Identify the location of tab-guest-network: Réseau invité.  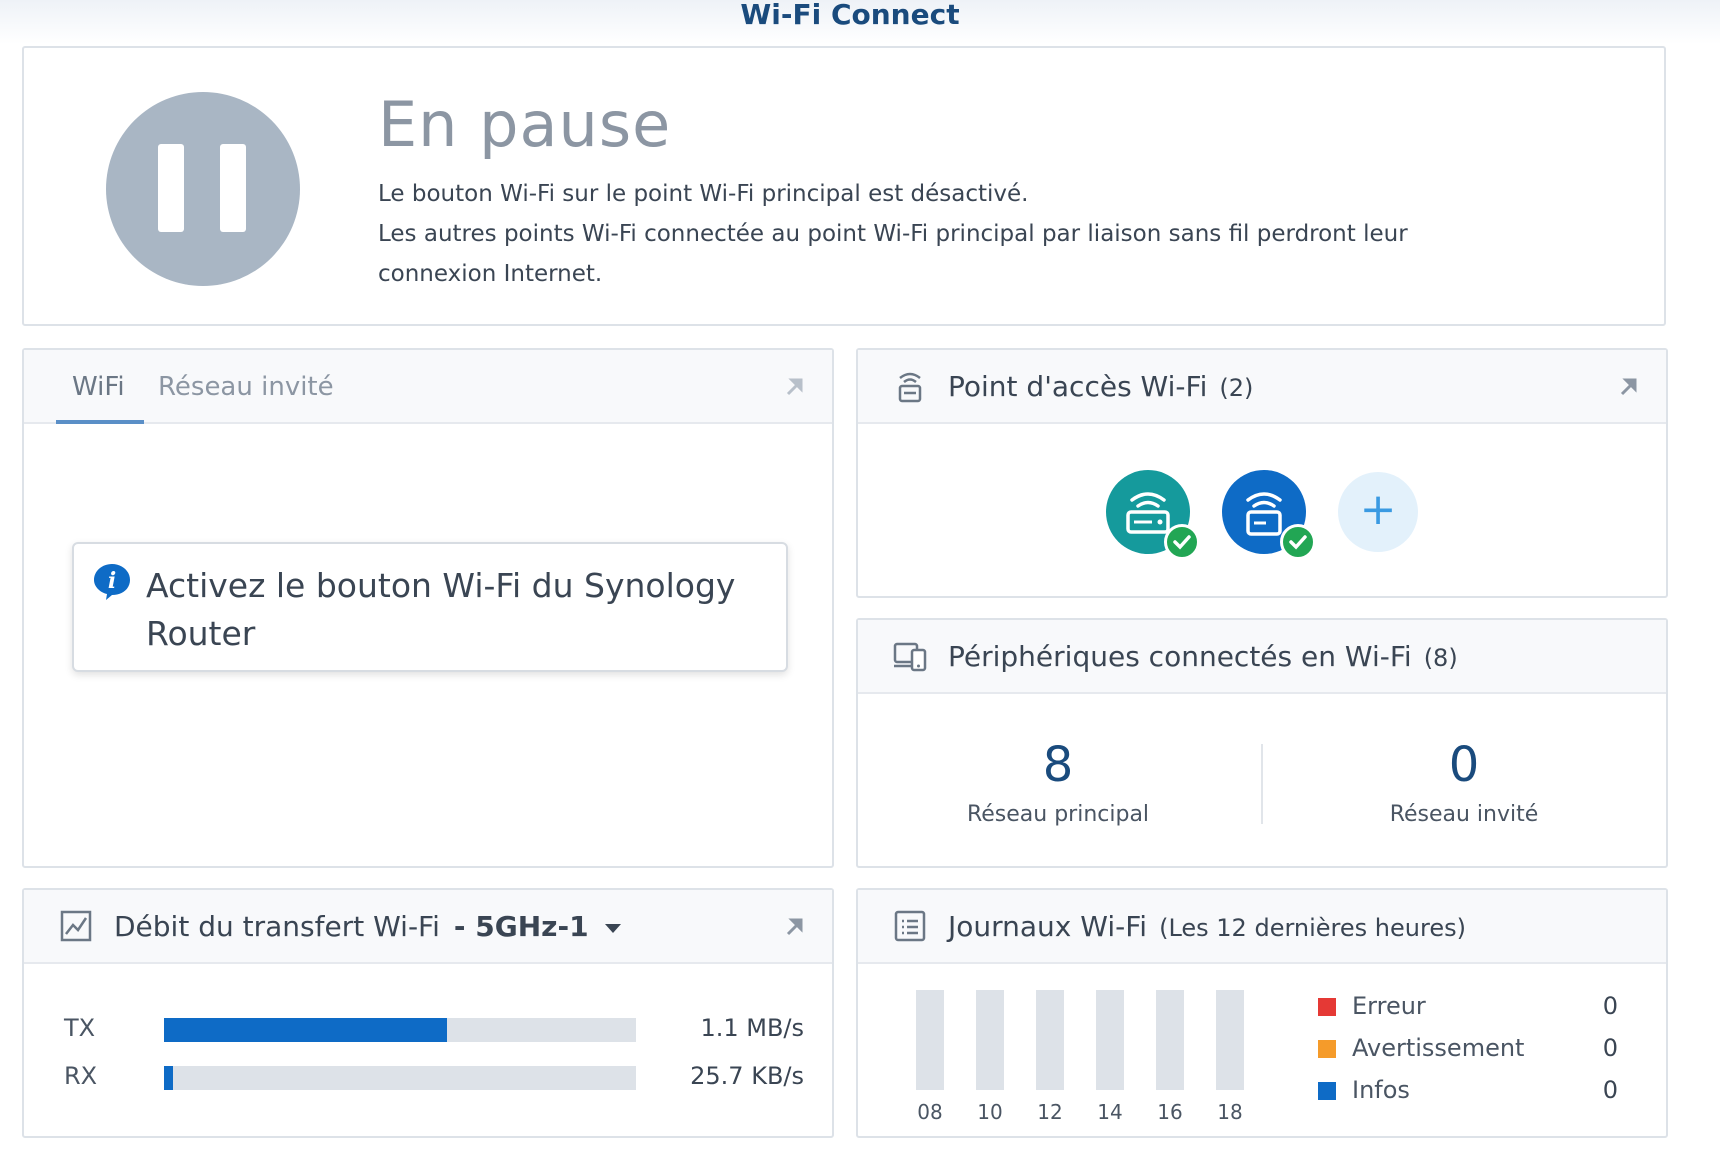
(246, 387).